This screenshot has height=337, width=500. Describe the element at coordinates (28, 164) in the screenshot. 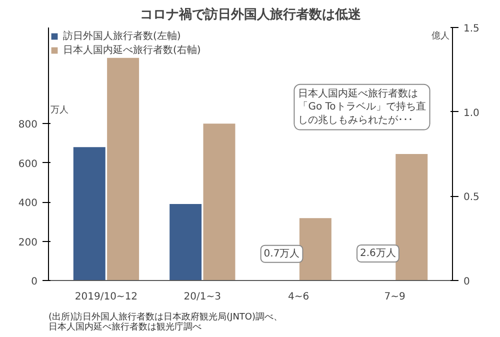

I see `y-tick-label: 600` at that location.